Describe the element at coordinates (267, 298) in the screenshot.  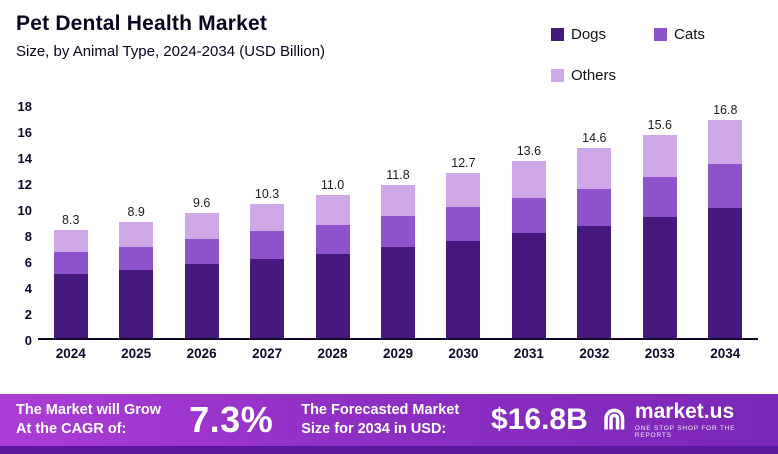
I see `bar-segment-dogs-2027` at that location.